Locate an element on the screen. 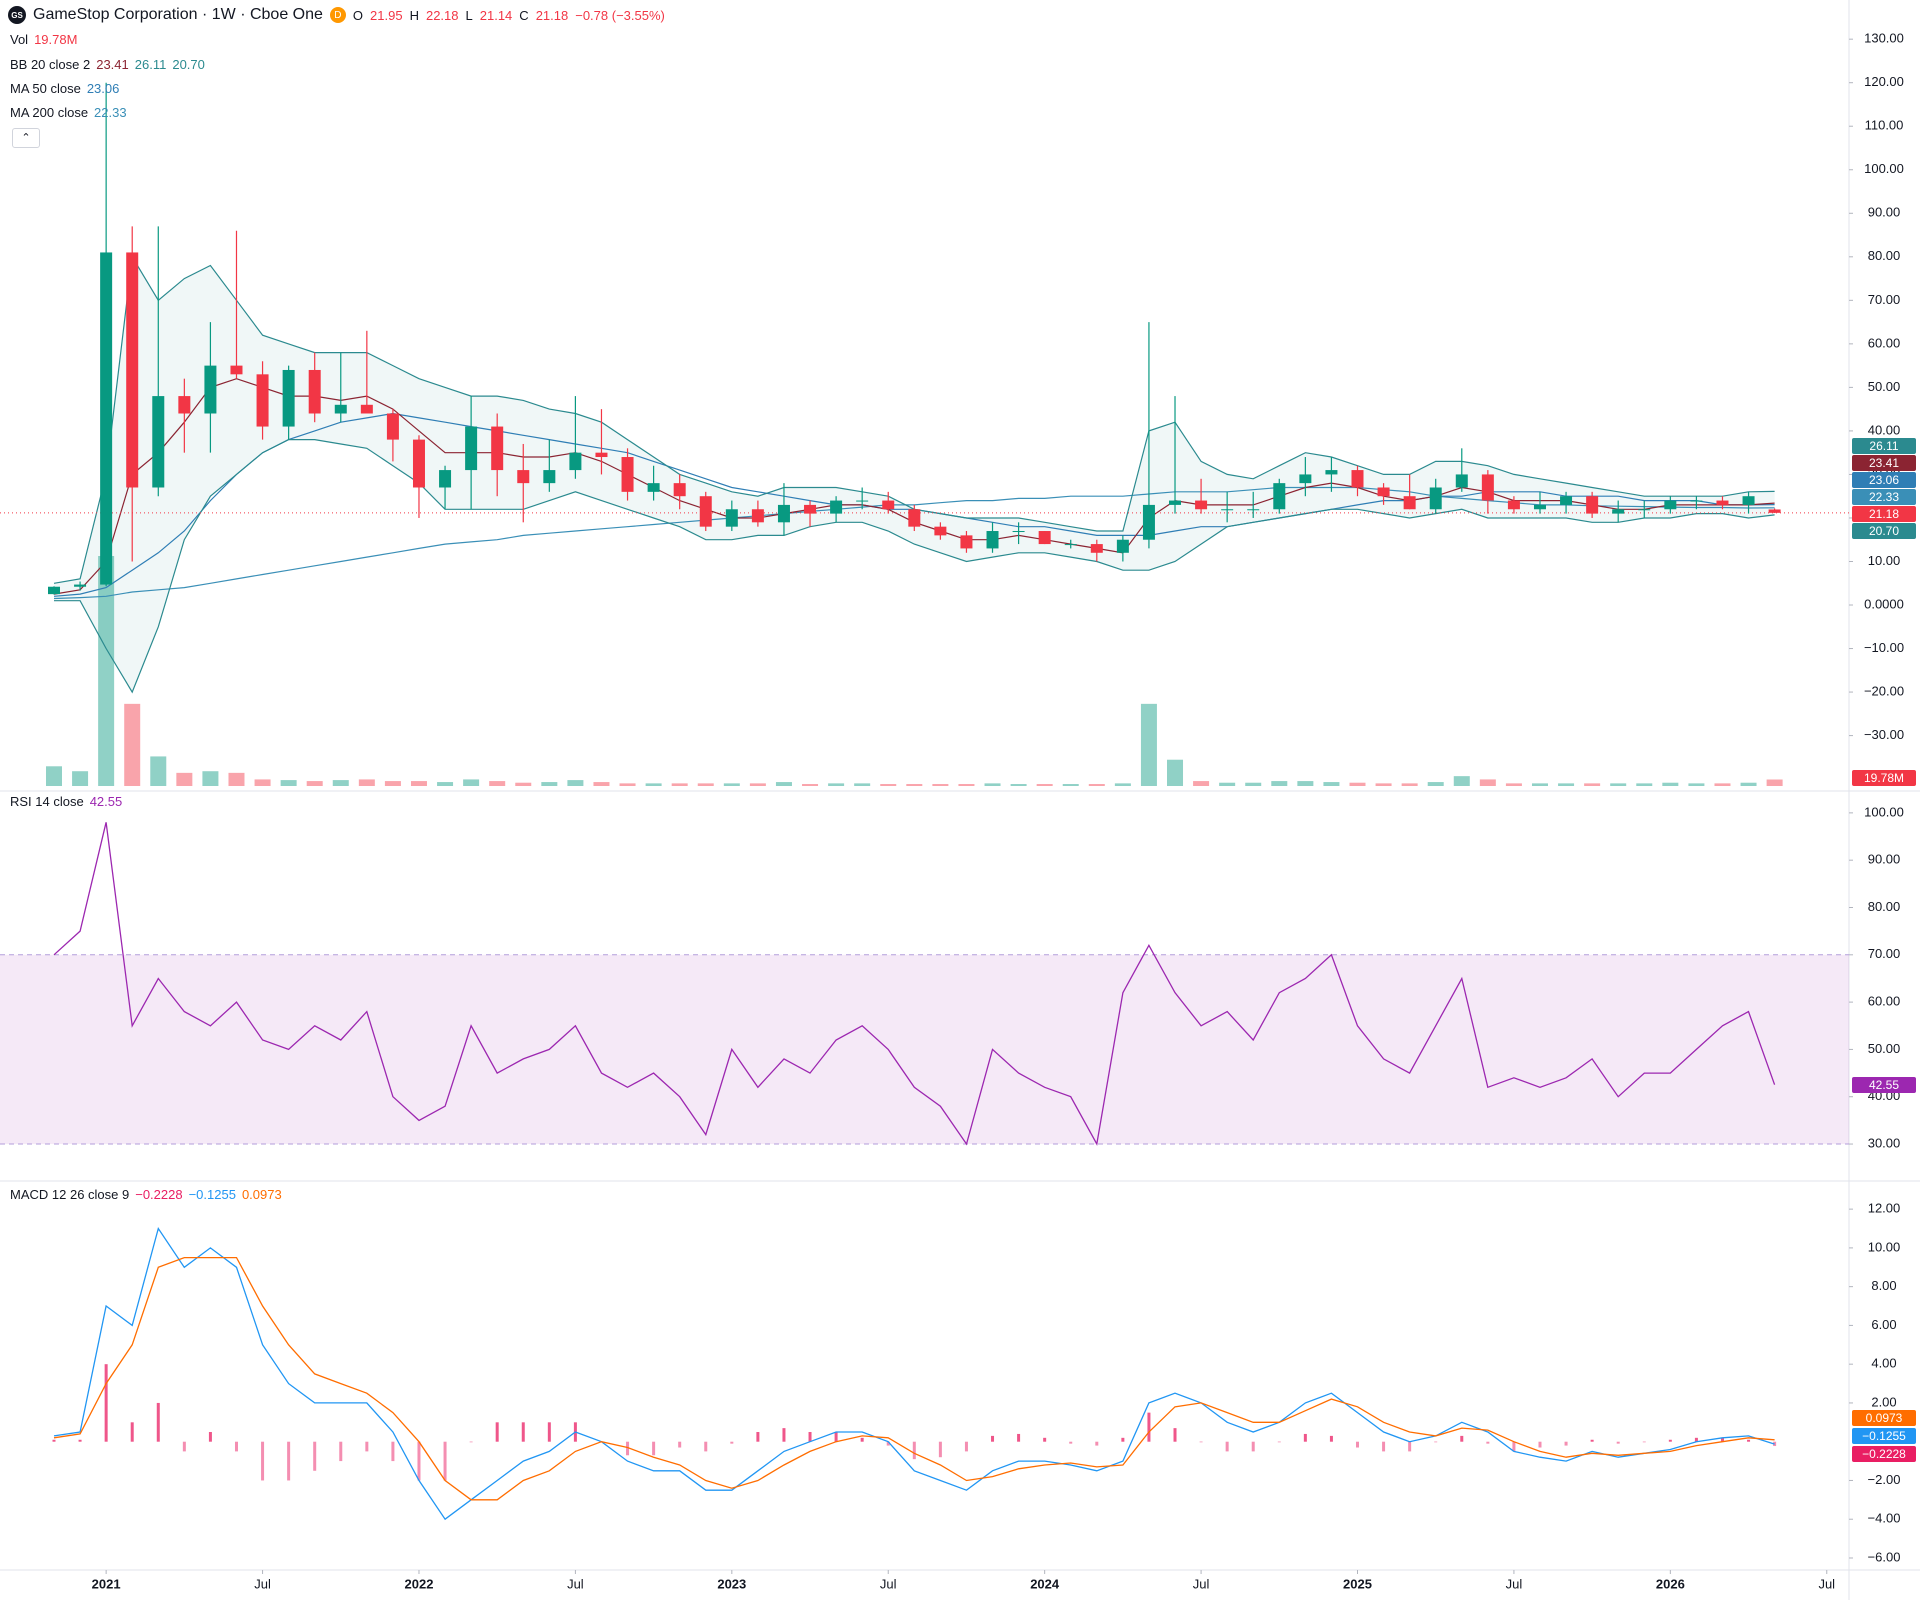  ohlc-value: 21.18 is located at coordinates (552, 15).